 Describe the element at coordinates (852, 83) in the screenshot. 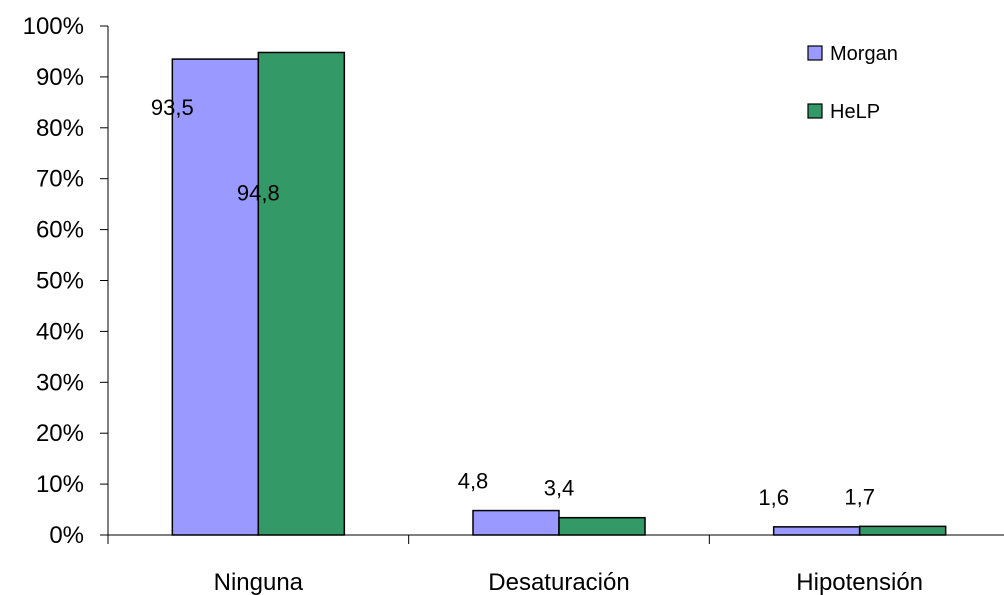

I see `legend: Morgan HeLP` at that location.